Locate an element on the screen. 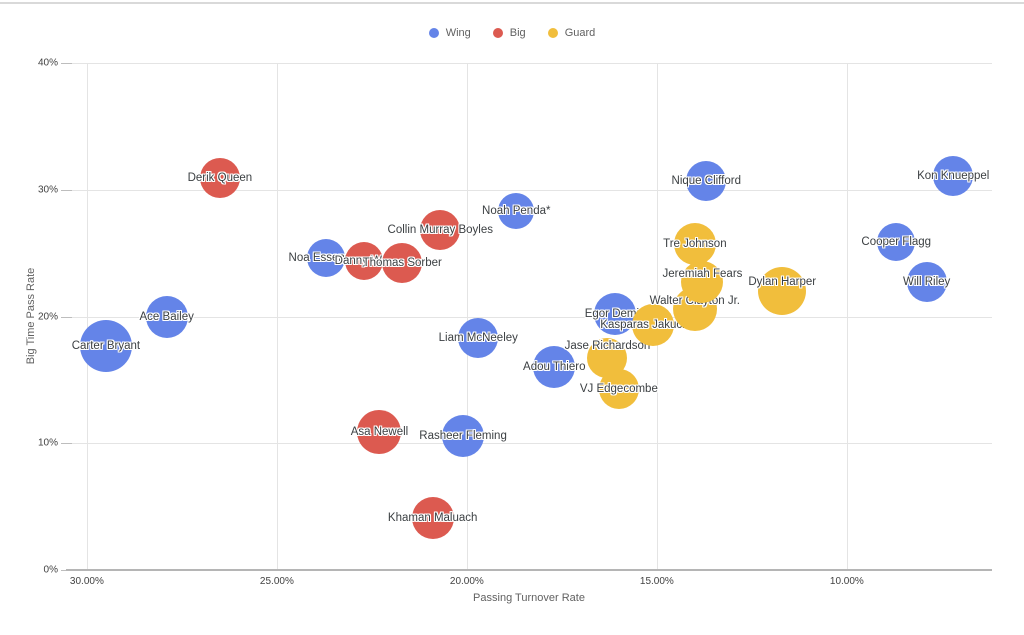 Image resolution: width=1024 pixels, height=635 pixels. point-label-dylan-harper: Dylan Harper is located at coordinates (782, 282).